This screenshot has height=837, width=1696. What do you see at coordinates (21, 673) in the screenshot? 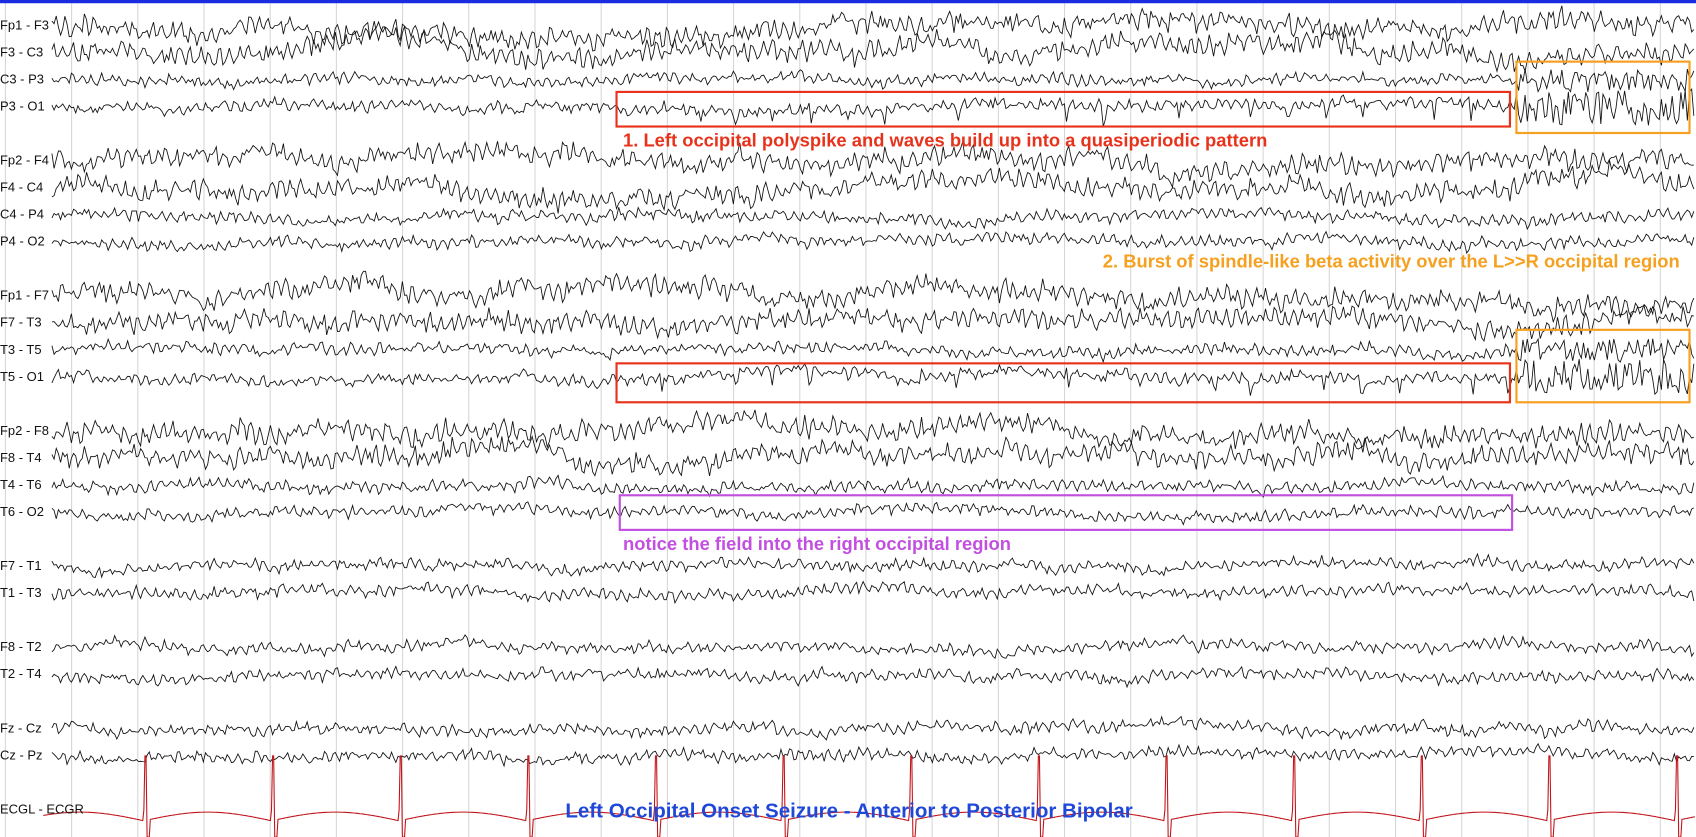
I see `channel-label: T2 - T4` at bounding box center [21, 673].